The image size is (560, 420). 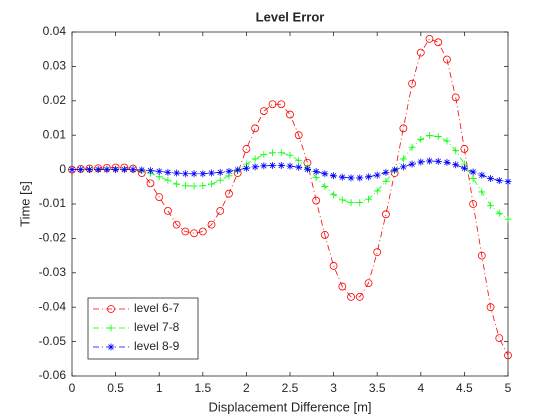 I want to click on legend-box, so click(x=143, y=328).